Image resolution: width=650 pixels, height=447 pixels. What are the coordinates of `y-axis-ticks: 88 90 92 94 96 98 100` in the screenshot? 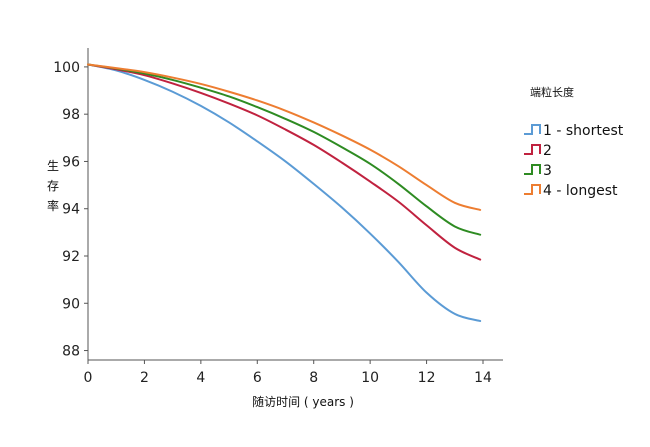 It's located at (70, 210).